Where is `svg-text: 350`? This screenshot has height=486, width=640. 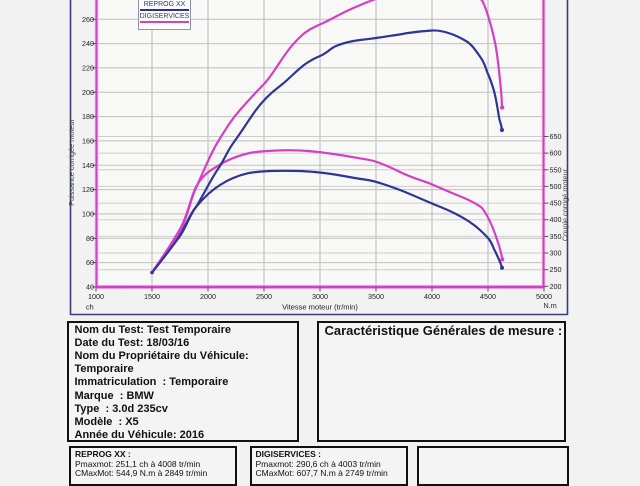 svg-text: 350 is located at coordinates (556, 236).